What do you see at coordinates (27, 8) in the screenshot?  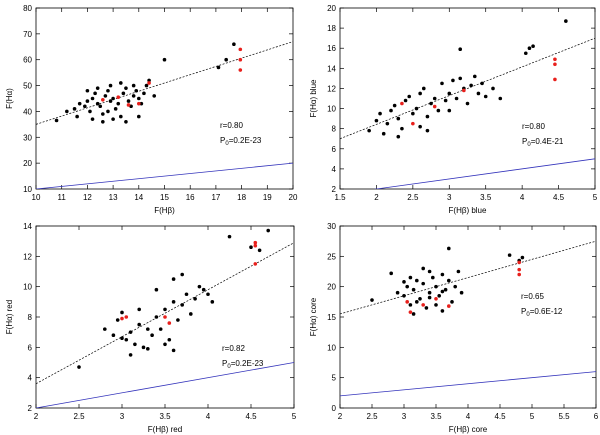 I see `panel-1-ytick-label: 80` at bounding box center [27, 8].